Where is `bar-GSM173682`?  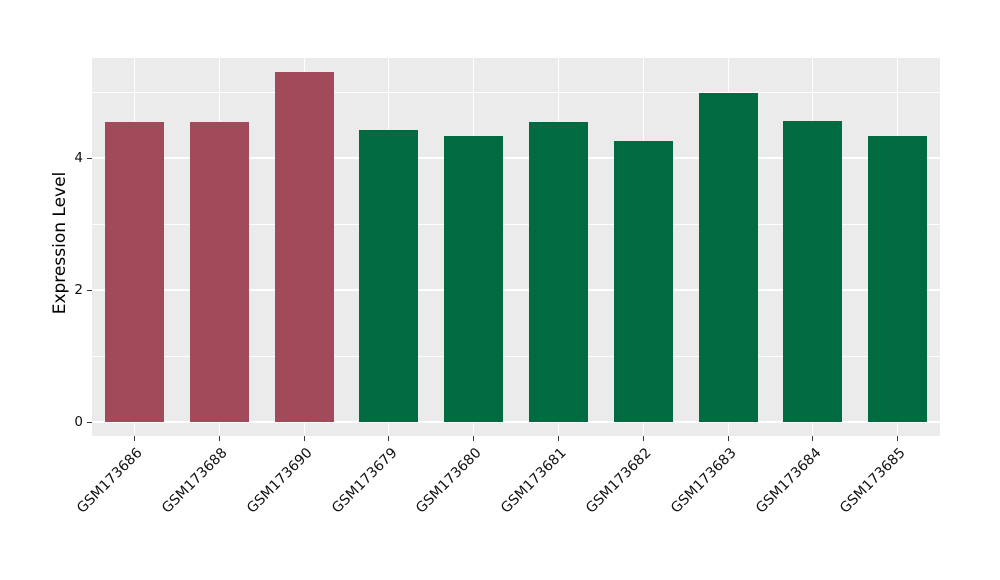
bar-GSM173682 is located at coordinates (643, 281).